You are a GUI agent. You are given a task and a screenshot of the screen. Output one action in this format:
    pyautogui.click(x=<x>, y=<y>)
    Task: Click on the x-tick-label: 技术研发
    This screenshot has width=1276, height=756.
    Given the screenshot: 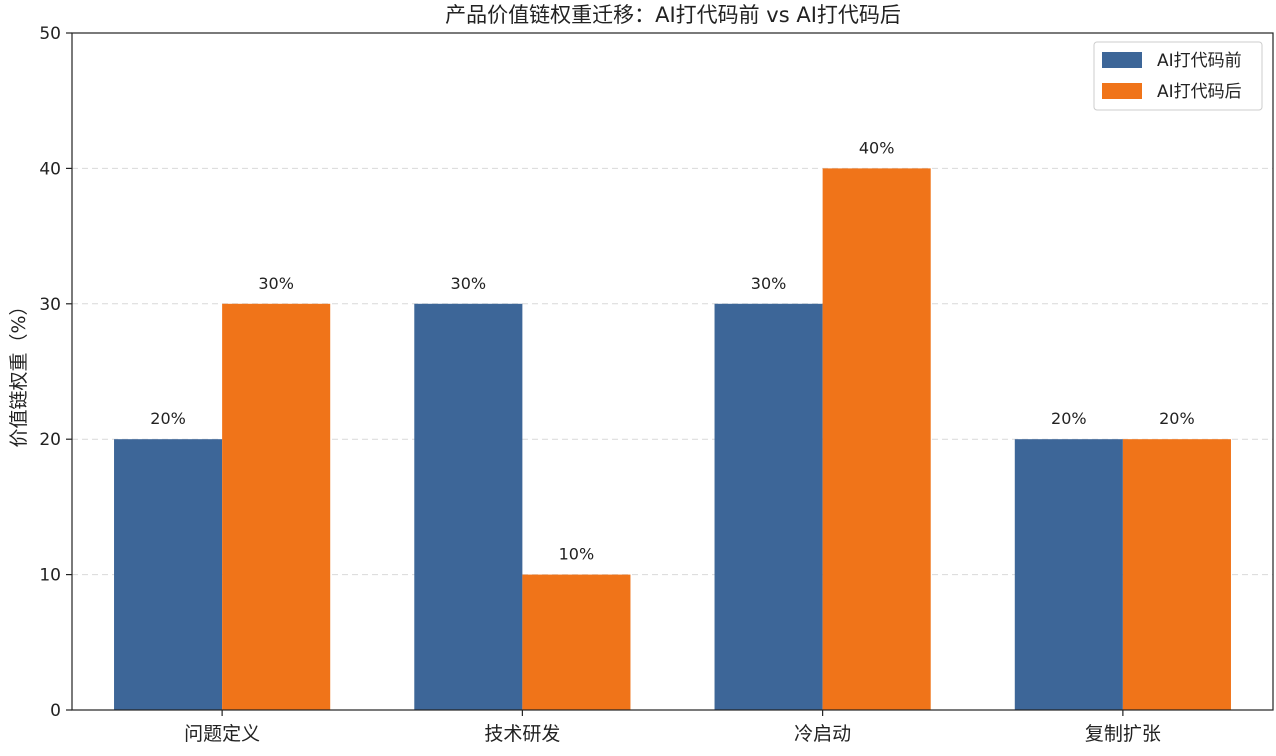 What is the action you would take?
    pyautogui.click(x=522, y=734)
    